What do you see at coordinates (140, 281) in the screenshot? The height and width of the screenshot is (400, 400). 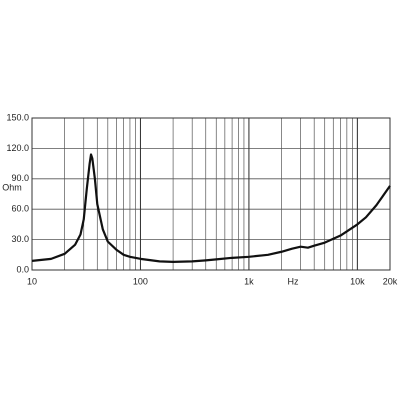 I see `x-tick-label: 100` at bounding box center [140, 281].